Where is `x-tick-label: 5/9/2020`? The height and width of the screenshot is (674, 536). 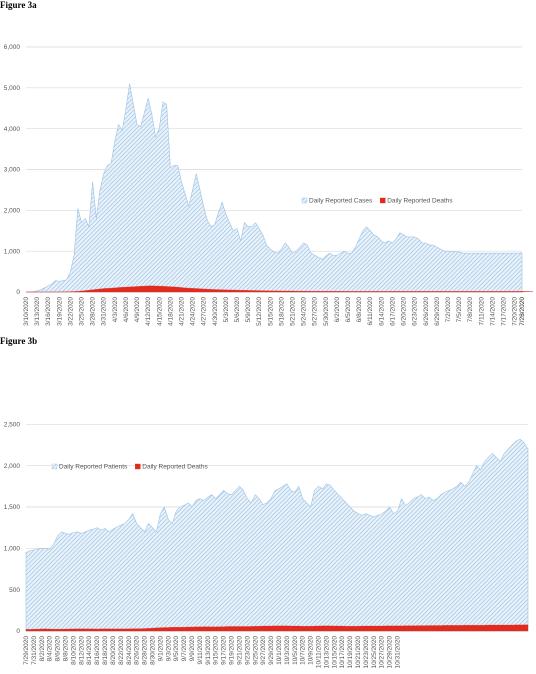
x-tick-label: 5/9/2020 is located at coordinates (248, 310).